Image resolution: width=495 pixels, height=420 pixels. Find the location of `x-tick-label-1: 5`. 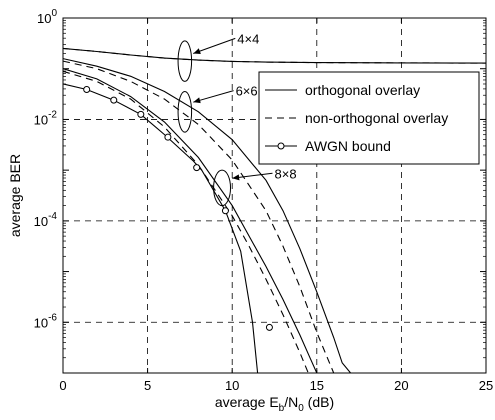

x-tick-label-1: 5 is located at coordinates (147, 385).